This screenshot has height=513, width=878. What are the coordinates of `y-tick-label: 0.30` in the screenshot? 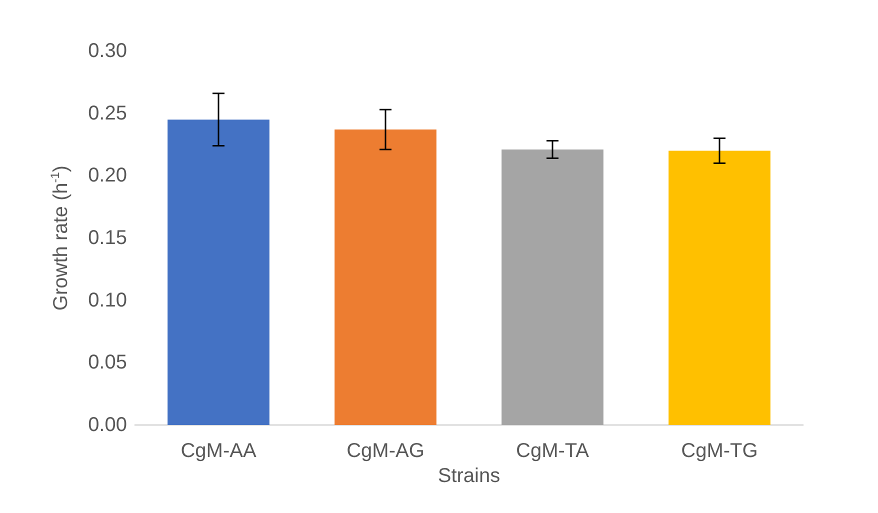 It's located at (107, 51).